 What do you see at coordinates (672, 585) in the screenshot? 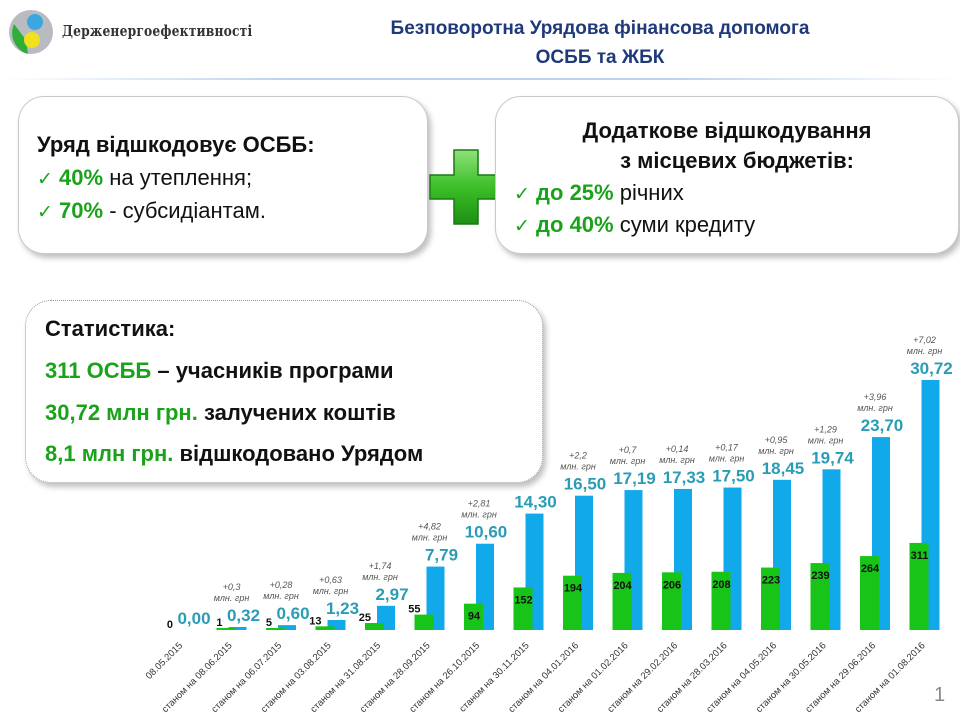
I see `green-bar-label: 206` at bounding box center [672, 585].